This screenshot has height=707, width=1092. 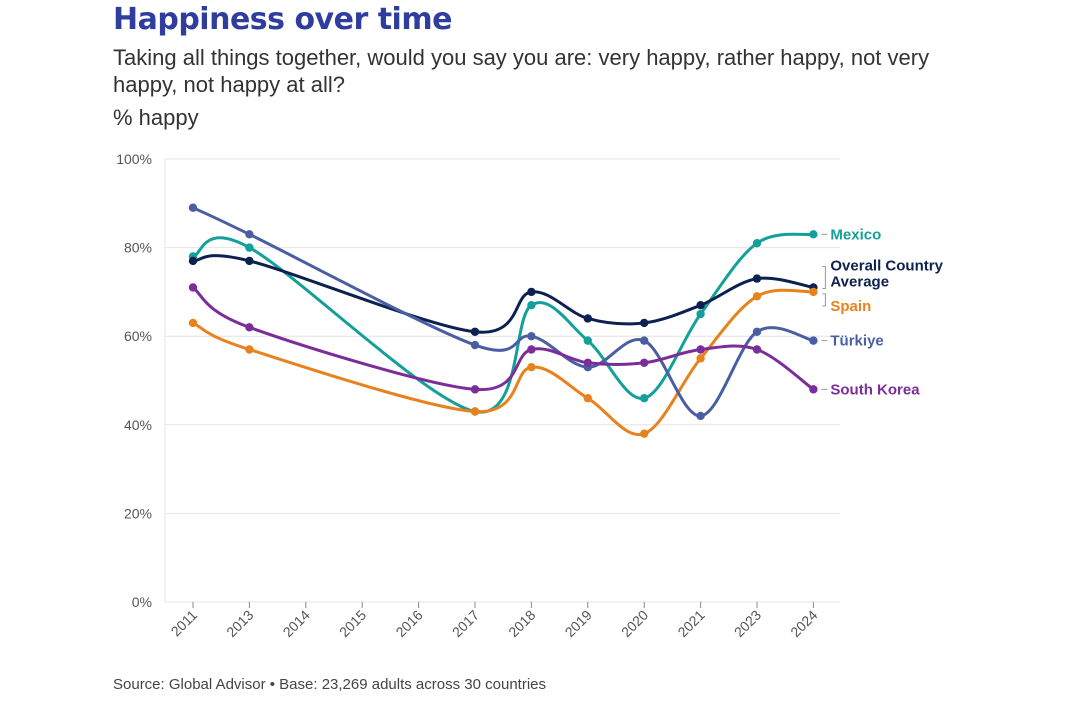 What do you see at coordinates (856, 341) in the screenshot?
I see `series-label-turkiye: Türkiye` at bounding box center [856, 341].